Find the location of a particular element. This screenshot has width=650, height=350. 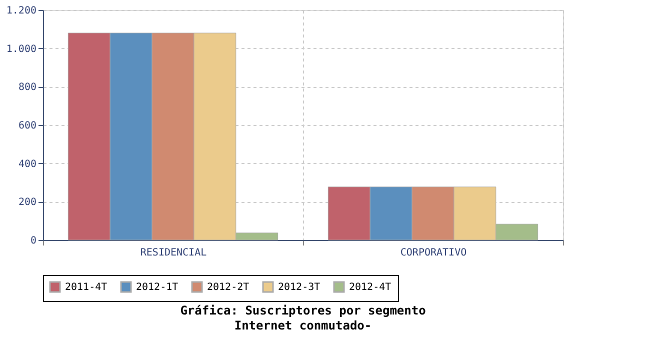

legend-label: 2012-3T is located at coordinates (299, 287).